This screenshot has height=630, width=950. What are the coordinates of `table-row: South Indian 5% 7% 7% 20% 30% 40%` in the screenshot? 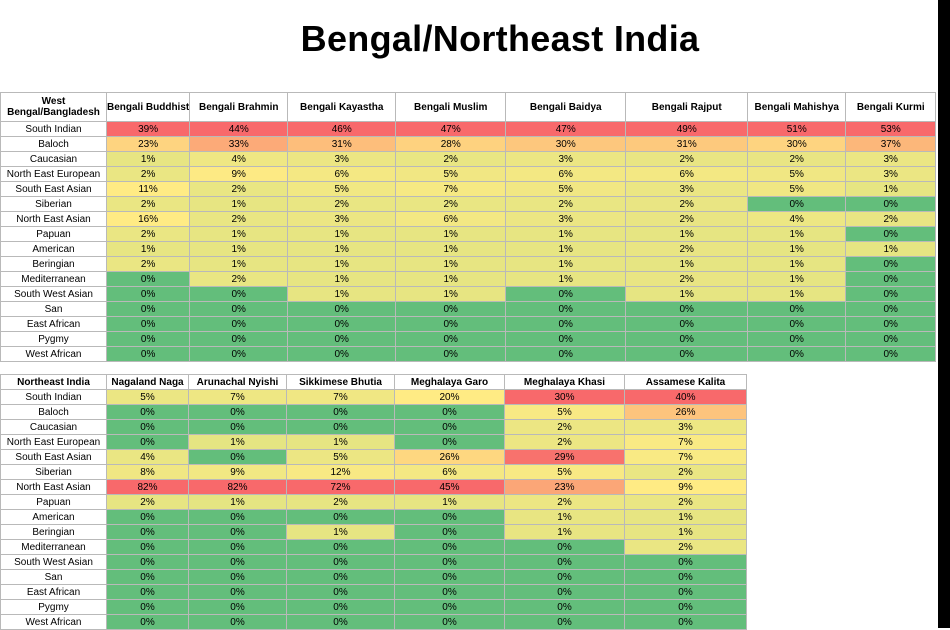 It's located at (373, 397).